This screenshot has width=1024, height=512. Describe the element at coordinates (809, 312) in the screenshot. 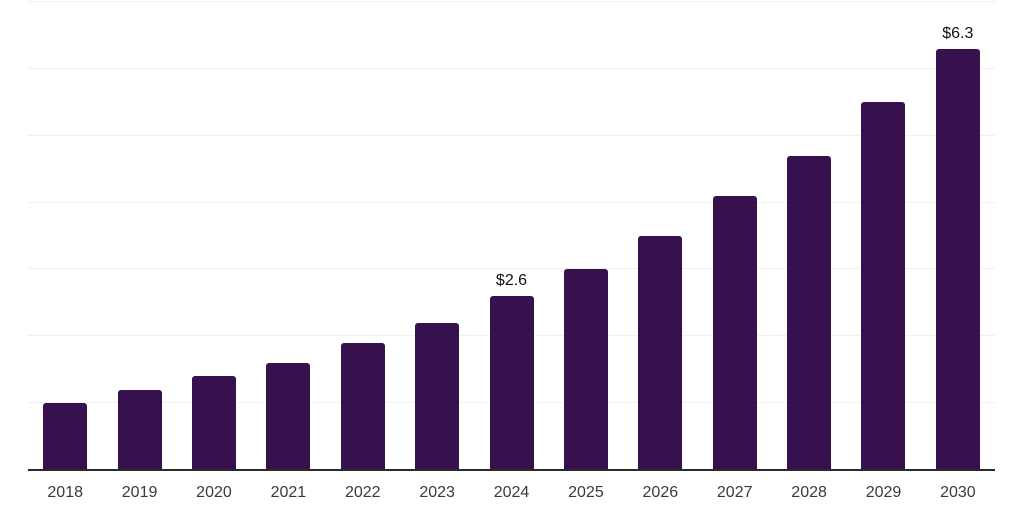

I see `bar-2028` at that location.